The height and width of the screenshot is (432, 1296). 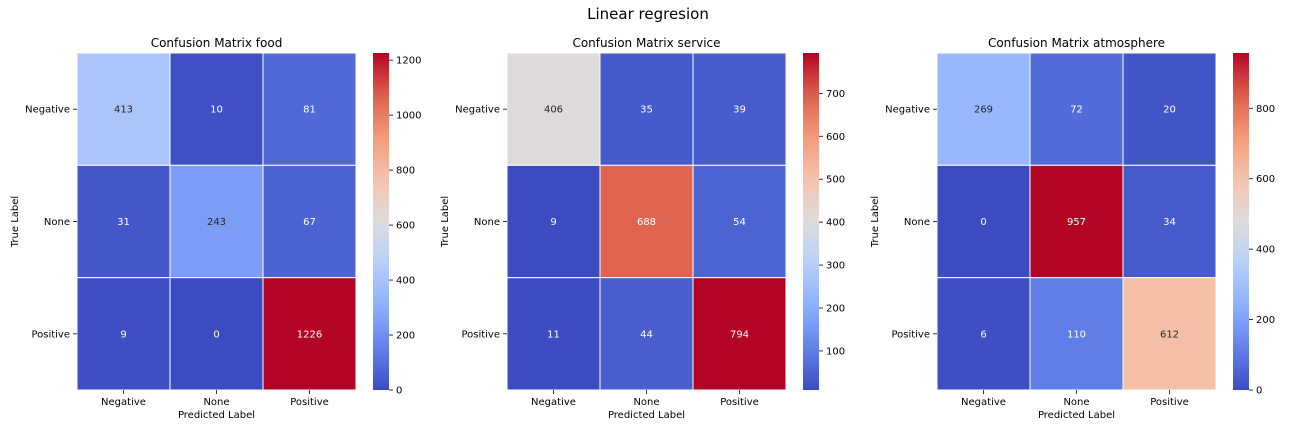 I want to click on cell-value-label: 6, so click(x=983, y=334).